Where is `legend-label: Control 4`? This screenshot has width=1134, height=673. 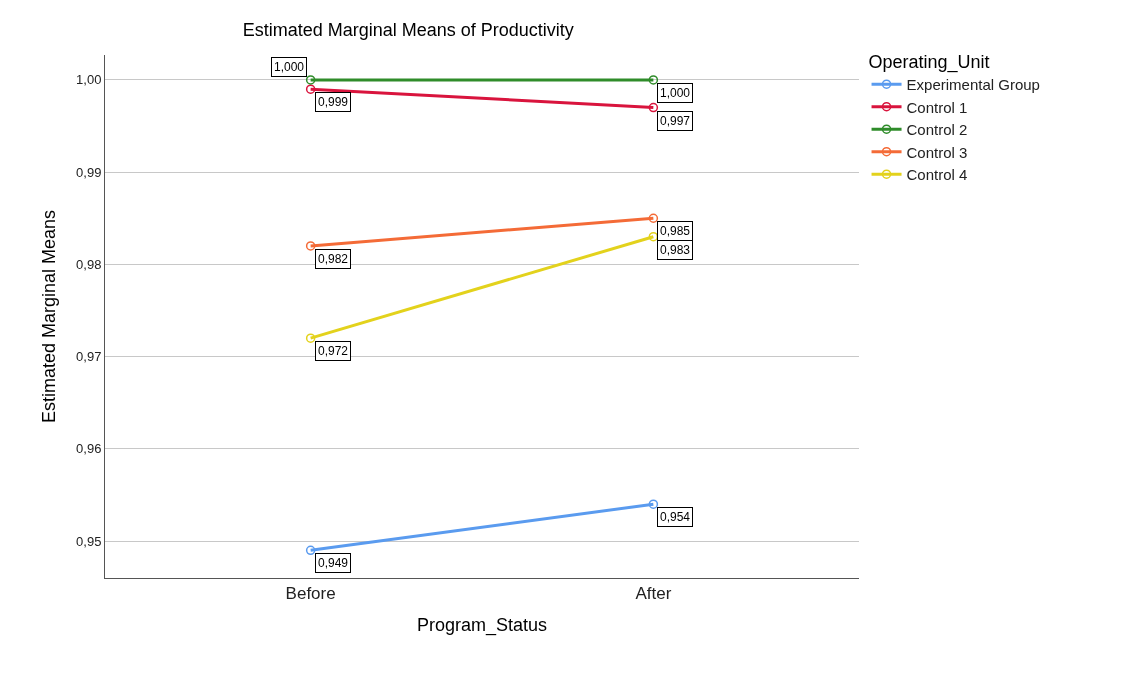 legend-label: Control 4 is located at coordinates (937, 175).